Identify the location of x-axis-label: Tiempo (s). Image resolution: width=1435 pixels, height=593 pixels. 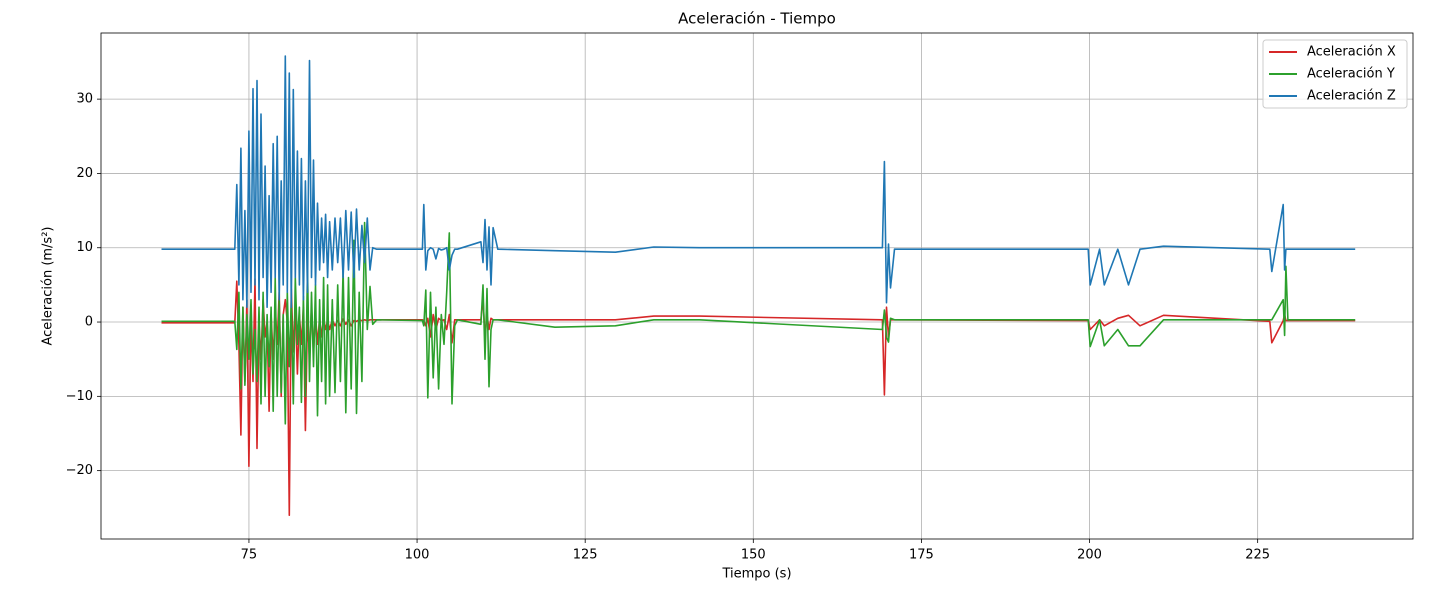
(756, 574).